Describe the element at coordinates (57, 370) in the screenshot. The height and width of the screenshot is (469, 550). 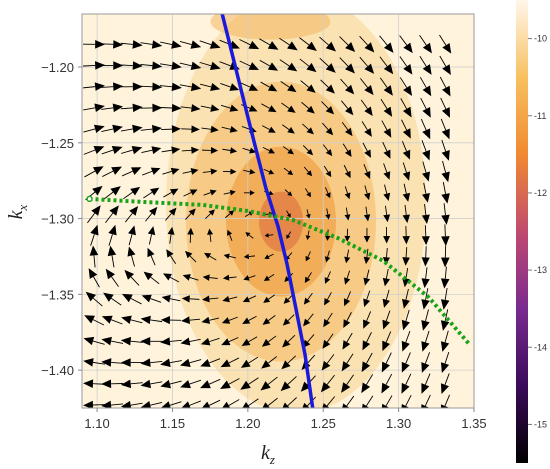
I see `y-tick-label: −1.40` at that location.